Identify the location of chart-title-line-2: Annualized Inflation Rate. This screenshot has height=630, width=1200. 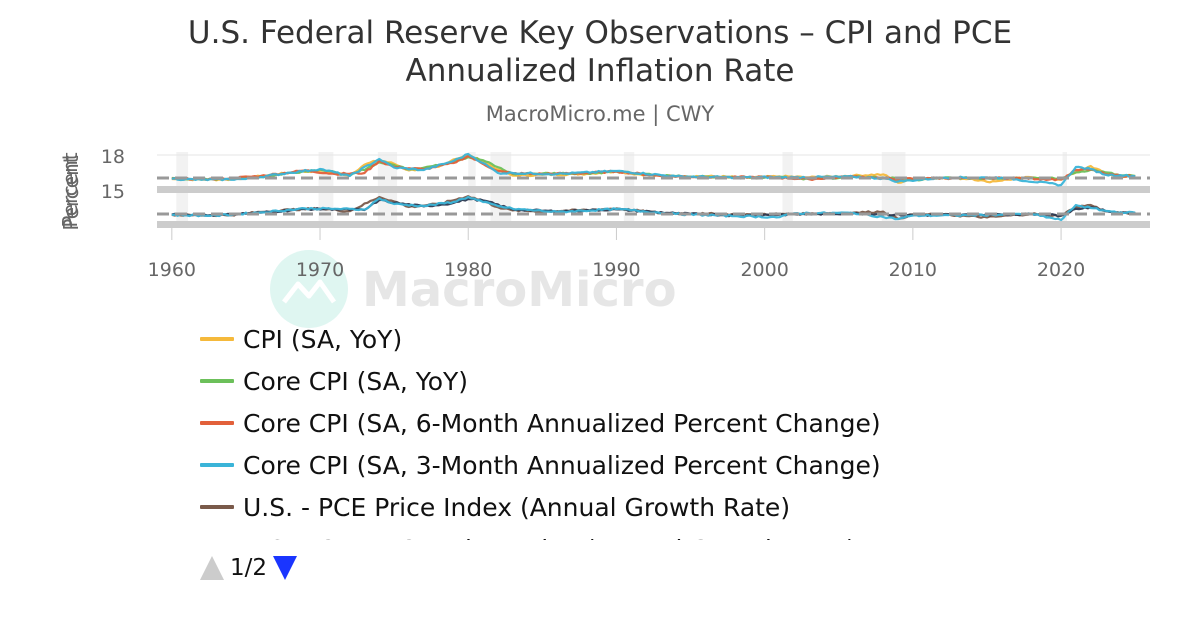
(600, 71).